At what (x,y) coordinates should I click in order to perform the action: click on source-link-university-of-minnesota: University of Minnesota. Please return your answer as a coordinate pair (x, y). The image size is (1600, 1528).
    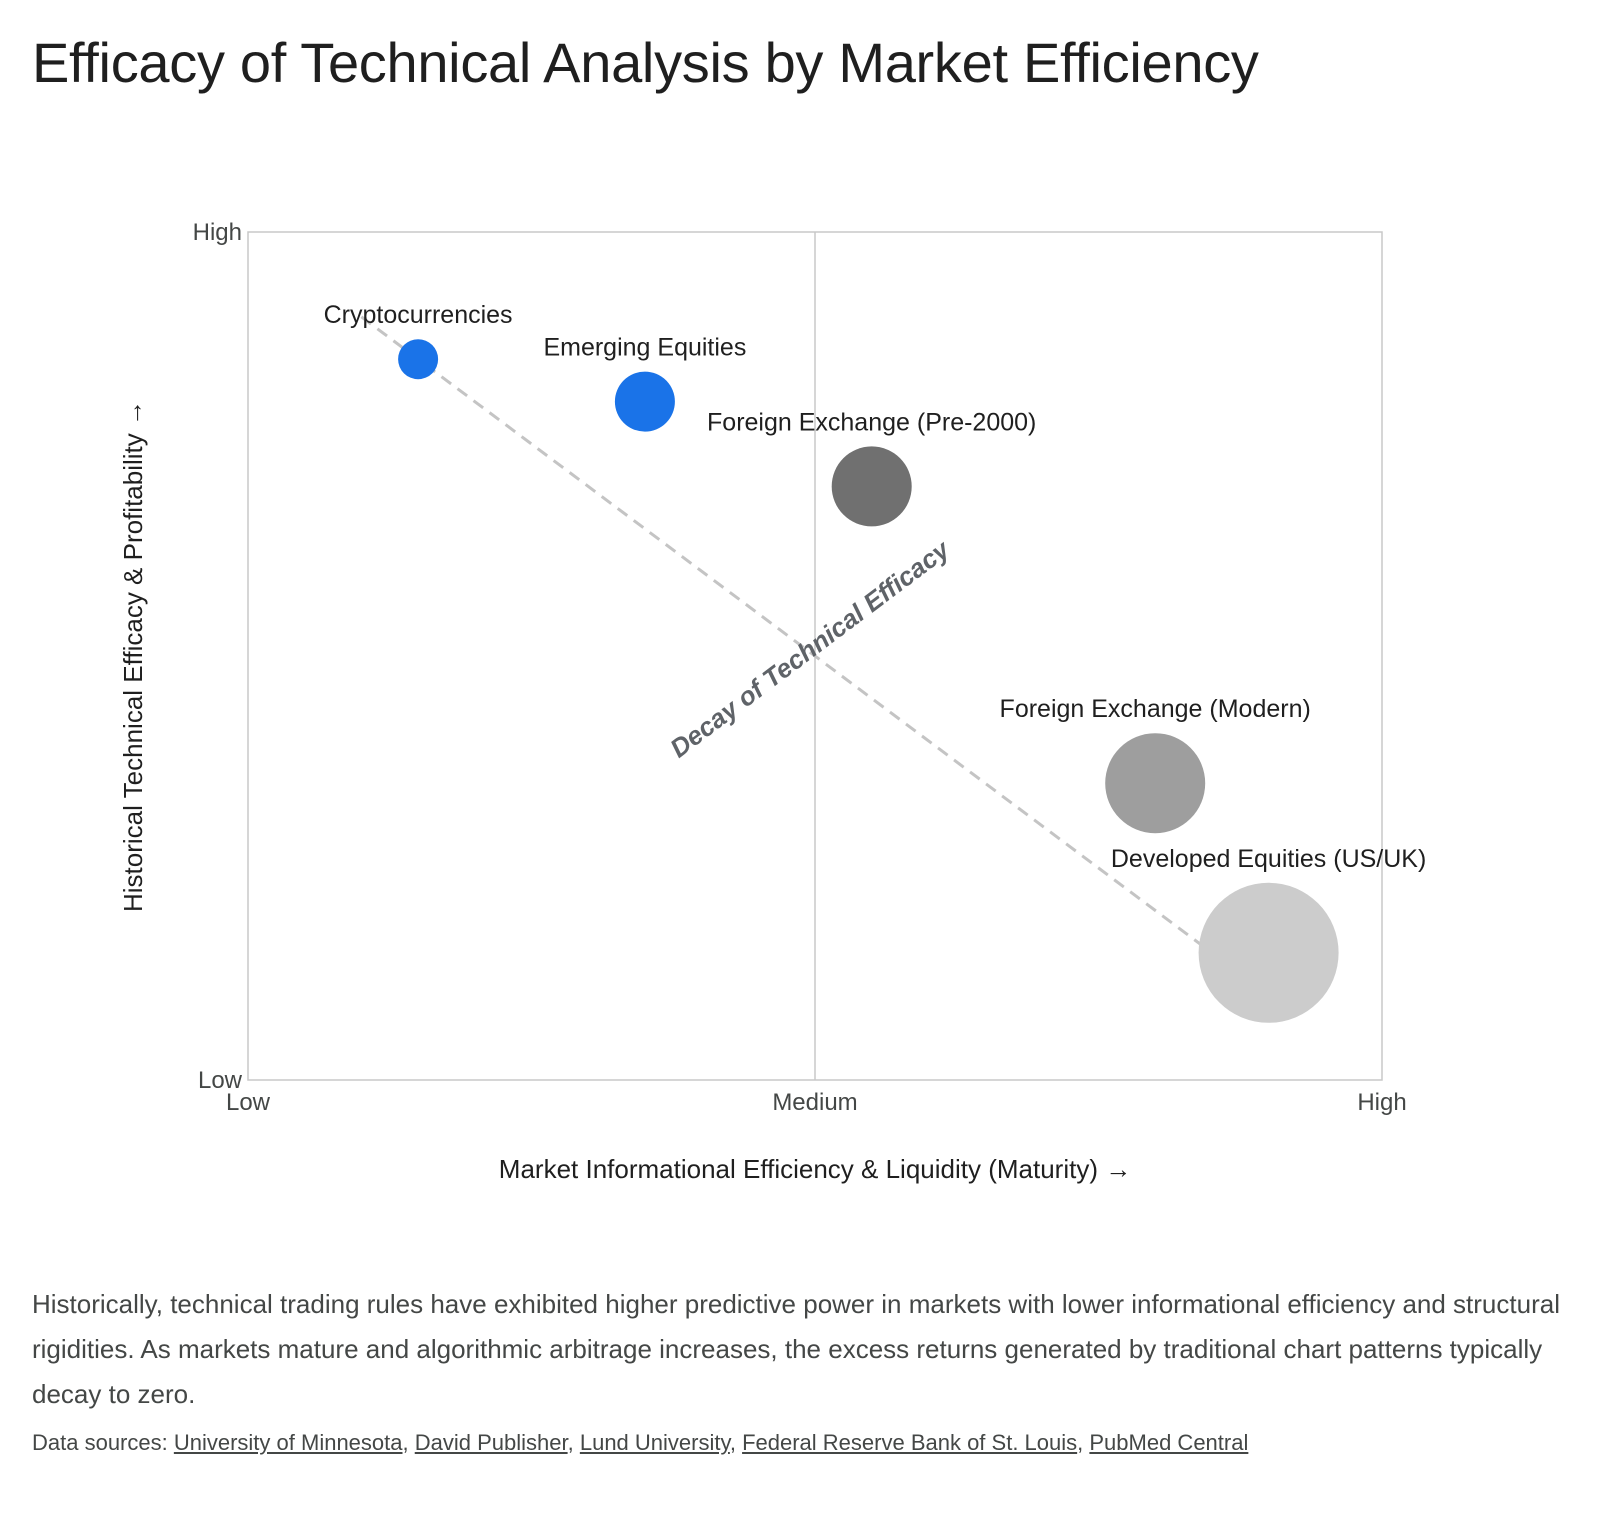
    Looking at the image, I should click on (288, 1442).